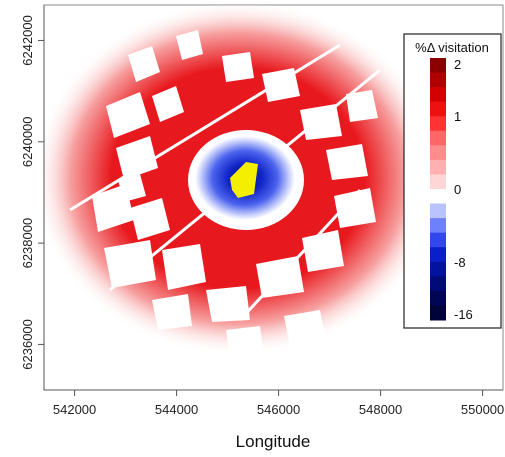  I want to click on x-axis-title: Longitude, so click(273, 441).